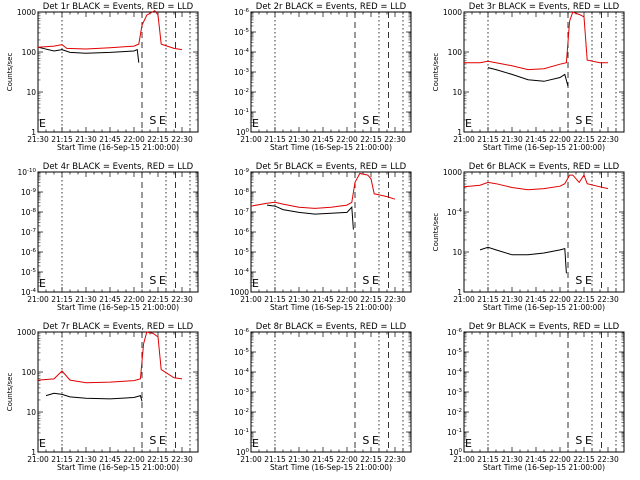 The width and height of the screenshot is (640, 480). I want to click on chart-title: Det 6r BLACK = Events, RED = LLD, so click(544, 167).